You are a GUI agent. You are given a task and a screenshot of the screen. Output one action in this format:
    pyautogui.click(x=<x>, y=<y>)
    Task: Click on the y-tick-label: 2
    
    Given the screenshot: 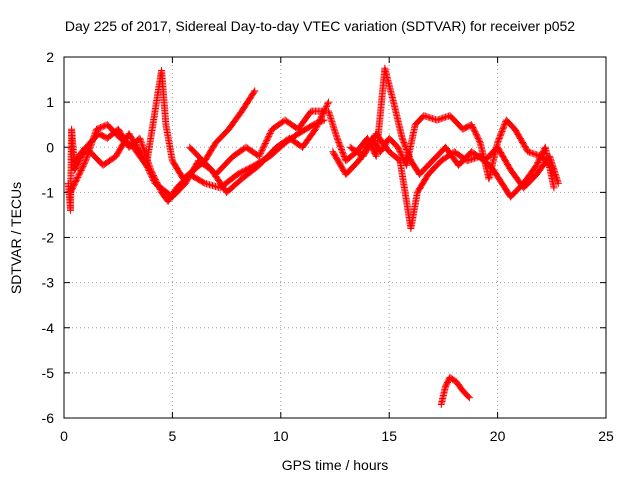 What is the action you would take?
    pyautogui.click(x=50, y=57)
    